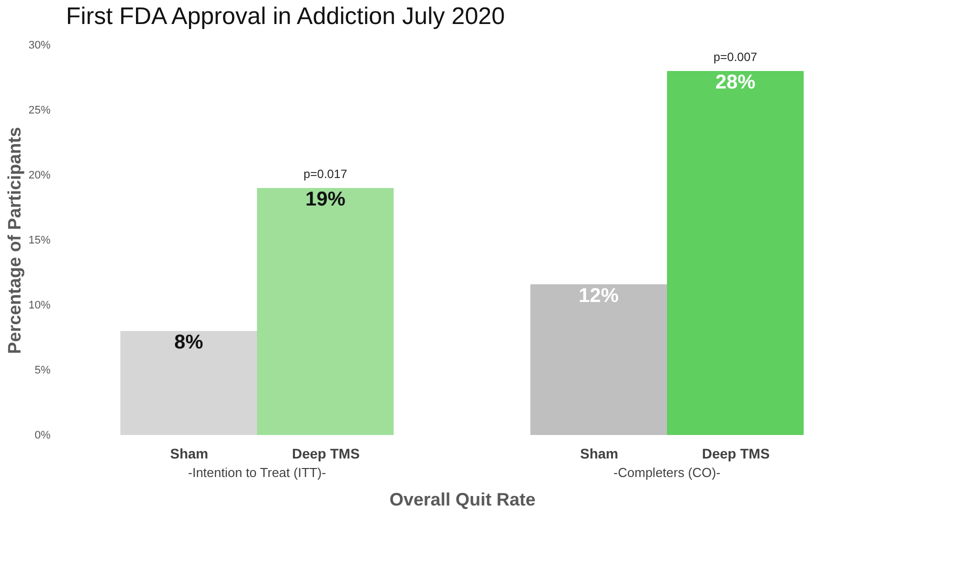 The width and height of the screenshot is (975, 581). What do you see at coordinates (39, 110) in the screenshot?
I see `y-tick-label: 25%` at bounding box center [39, 110].